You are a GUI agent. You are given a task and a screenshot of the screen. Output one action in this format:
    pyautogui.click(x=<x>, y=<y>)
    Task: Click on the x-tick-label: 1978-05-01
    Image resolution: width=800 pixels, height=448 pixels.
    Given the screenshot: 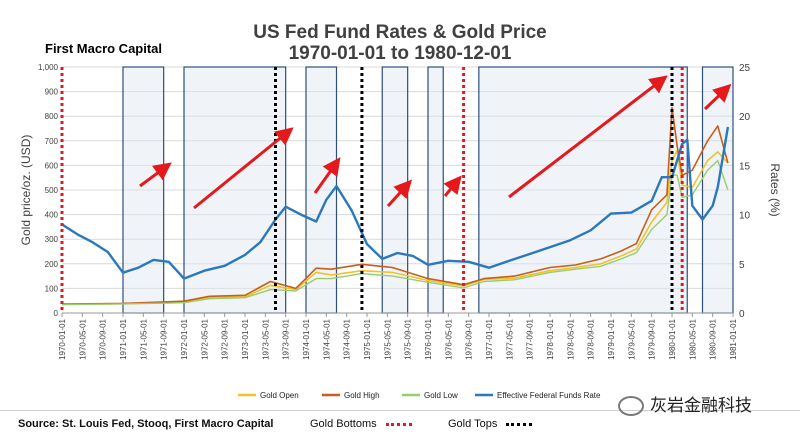 What is the action you would take?
    pyautogui.click(x=570, y=338)
    